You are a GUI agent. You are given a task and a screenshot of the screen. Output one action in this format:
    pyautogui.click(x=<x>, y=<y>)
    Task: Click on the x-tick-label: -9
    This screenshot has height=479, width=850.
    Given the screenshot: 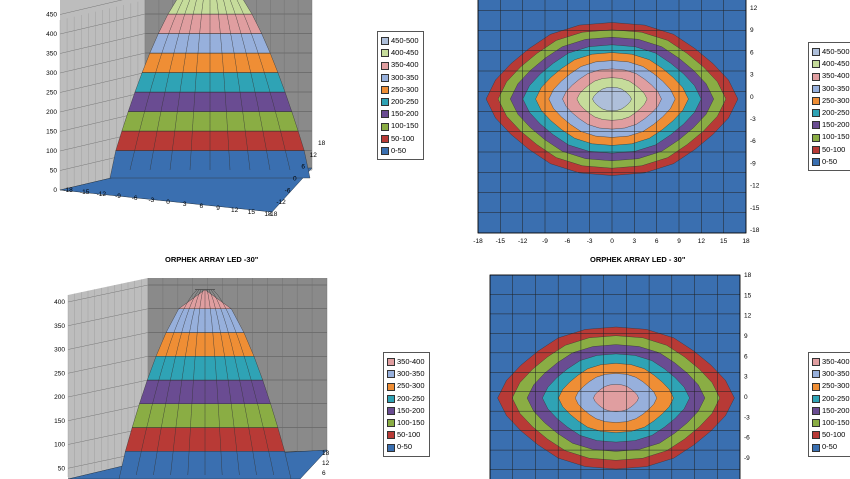 What is the action you would take?
    pyautogui.click(x=545, y=241)
    